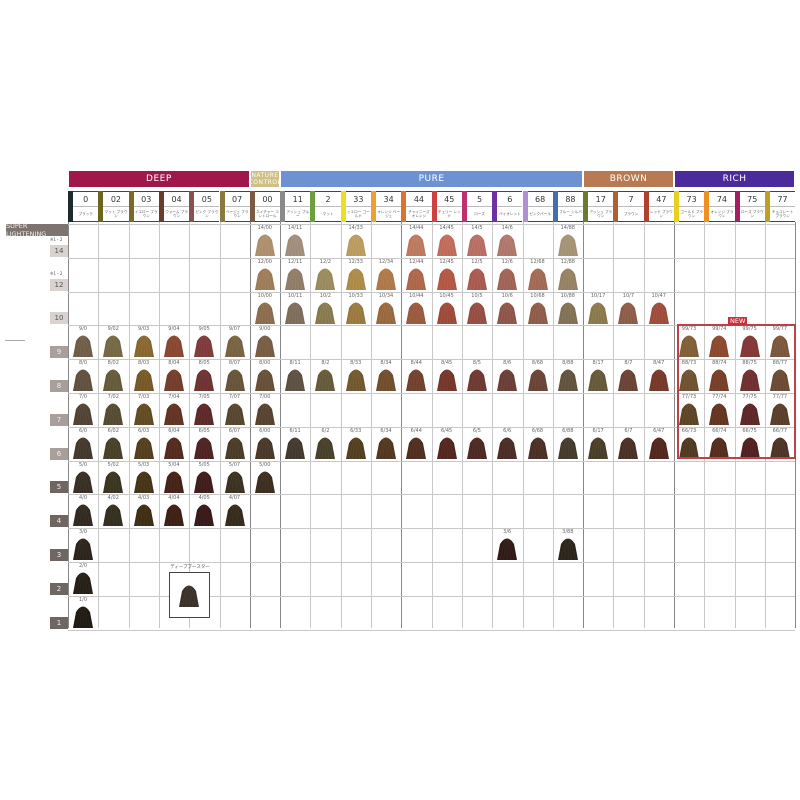 Image resolution: width=800 pixels, height=800 pixels. I want to click on swatch-8-00: 8/00, so click(265, 376).